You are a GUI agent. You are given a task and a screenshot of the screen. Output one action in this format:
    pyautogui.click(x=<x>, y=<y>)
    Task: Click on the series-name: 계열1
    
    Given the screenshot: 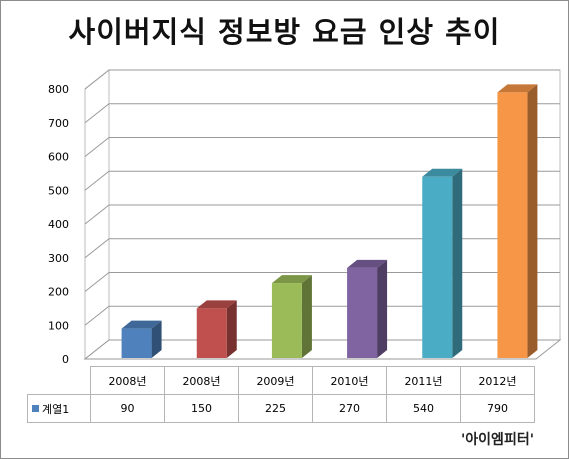 What is the action you would take?
    pyautogui.click(x=56, y=409)
    